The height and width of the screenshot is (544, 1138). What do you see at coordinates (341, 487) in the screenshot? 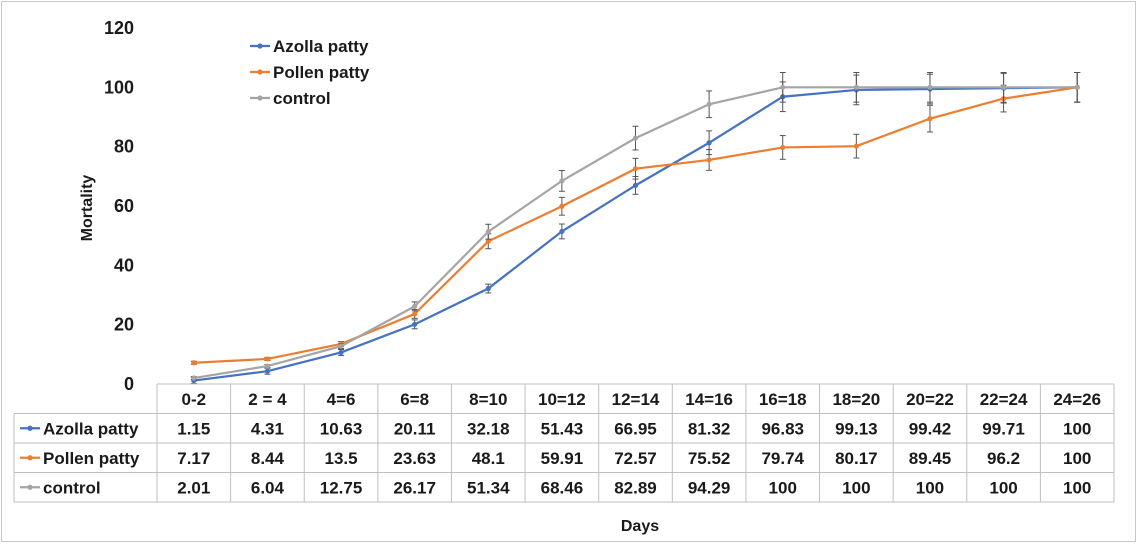
I see `data-label: 12.75` at bounding box center [341, 487].